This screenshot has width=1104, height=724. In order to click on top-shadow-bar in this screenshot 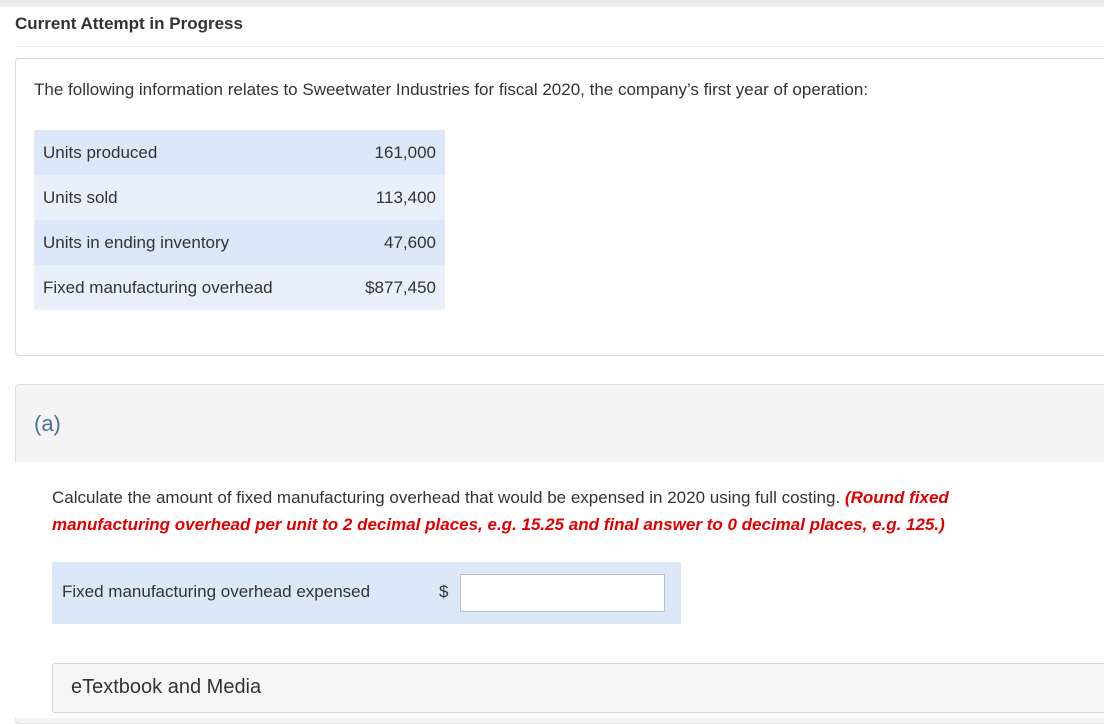, I will do `click(552, 3)`.